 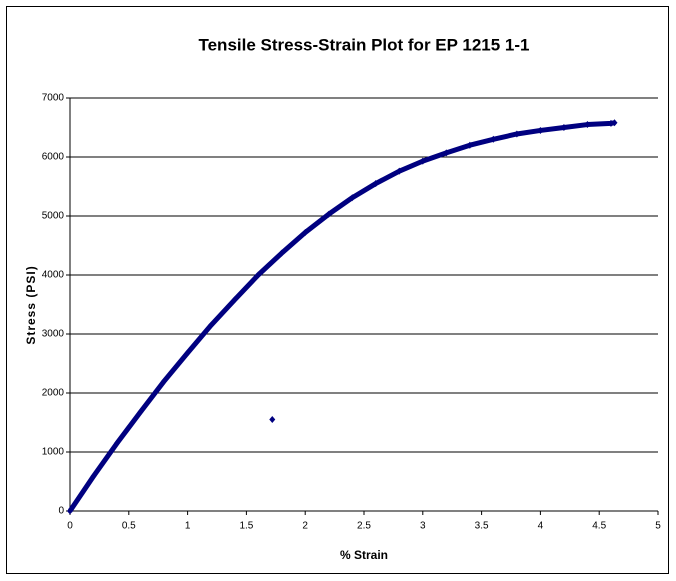 What do you see at coordinates (61, 511) in the screenshot?
I see `y-tick-label: 0` at bounding box center [61, 511].